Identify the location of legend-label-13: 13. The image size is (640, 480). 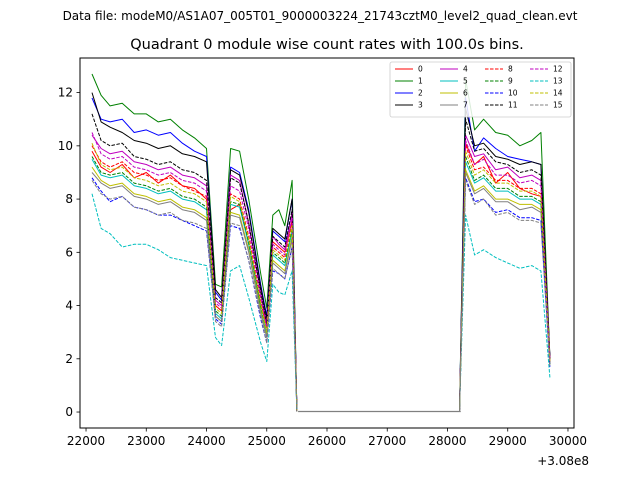
(558, 81).